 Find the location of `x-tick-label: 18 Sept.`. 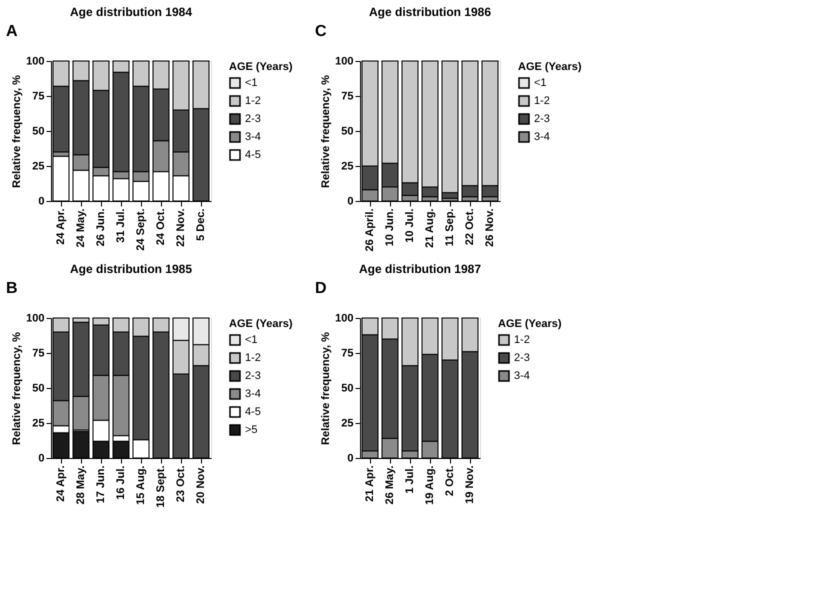

x-tick-label: 18 Sept. is located at coordinates (161, 487).